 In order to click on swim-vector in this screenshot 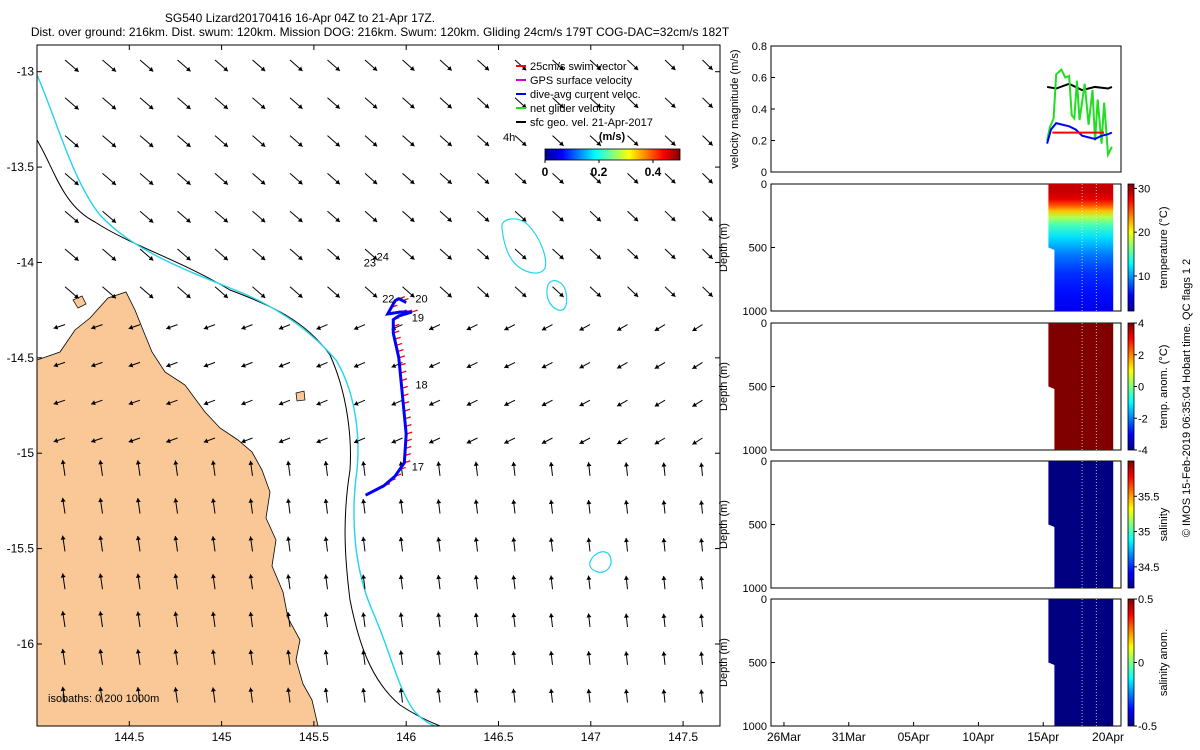, I will do `click(414, 311)`.